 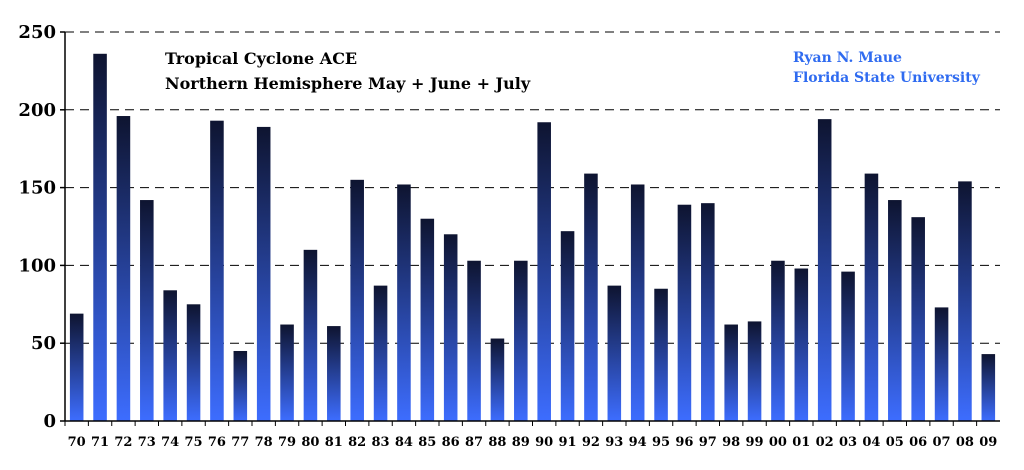 What do you see at coordinates (825, 442) in the screenshot?
I see `x-tick-label: 02` at bounding box center [825, 442].